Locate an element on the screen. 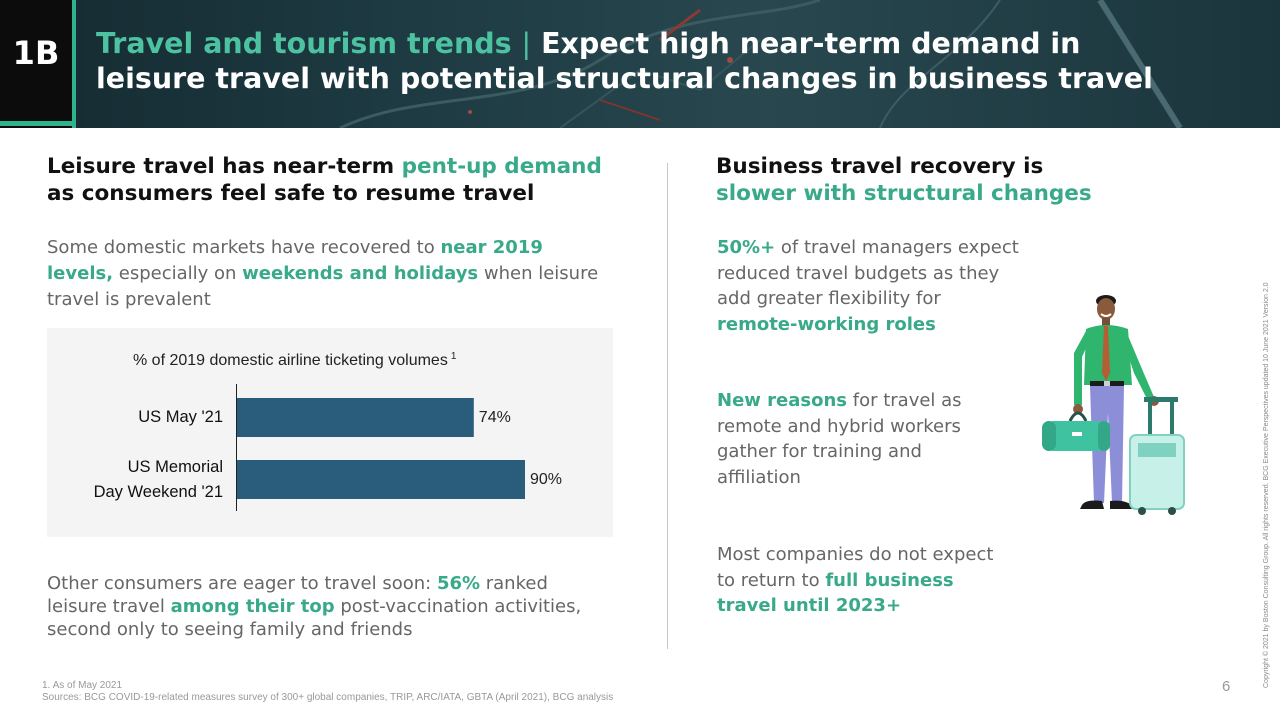  duffel-bag-icon is located at coordinates (1076, 431).